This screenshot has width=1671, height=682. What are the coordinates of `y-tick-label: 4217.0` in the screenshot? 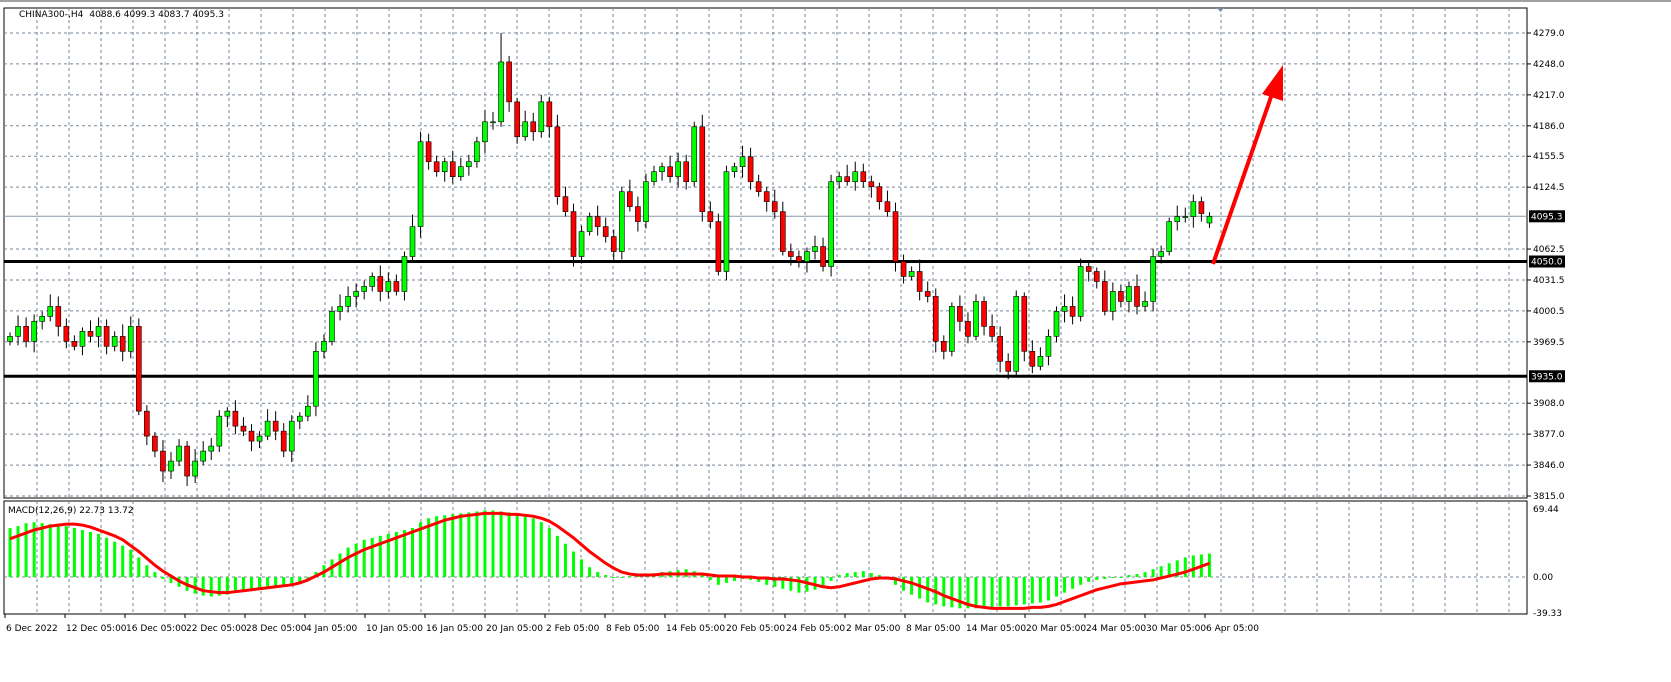 It's located at (1549, 96).